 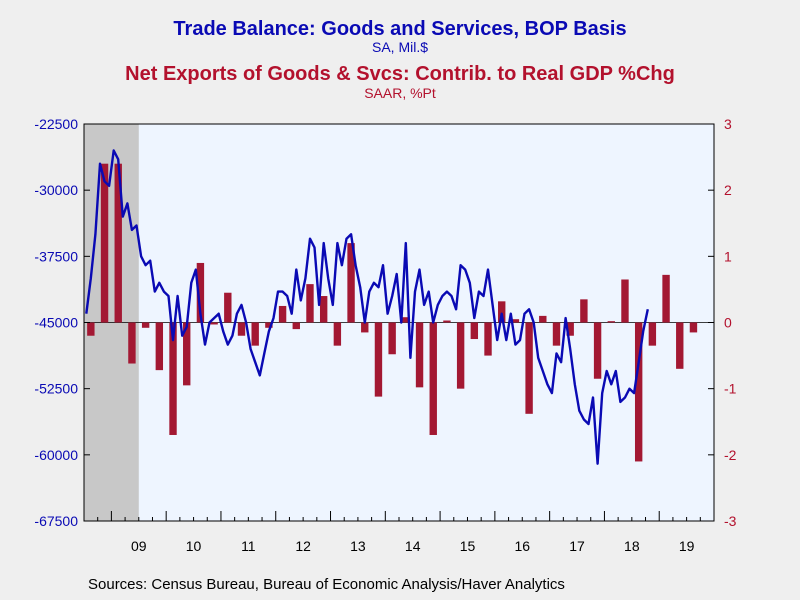 What do you see at coordinates (56, 389) in the screenshot?
I see `left-axis-tick-label: -52500` at bounding box center [56, 389].